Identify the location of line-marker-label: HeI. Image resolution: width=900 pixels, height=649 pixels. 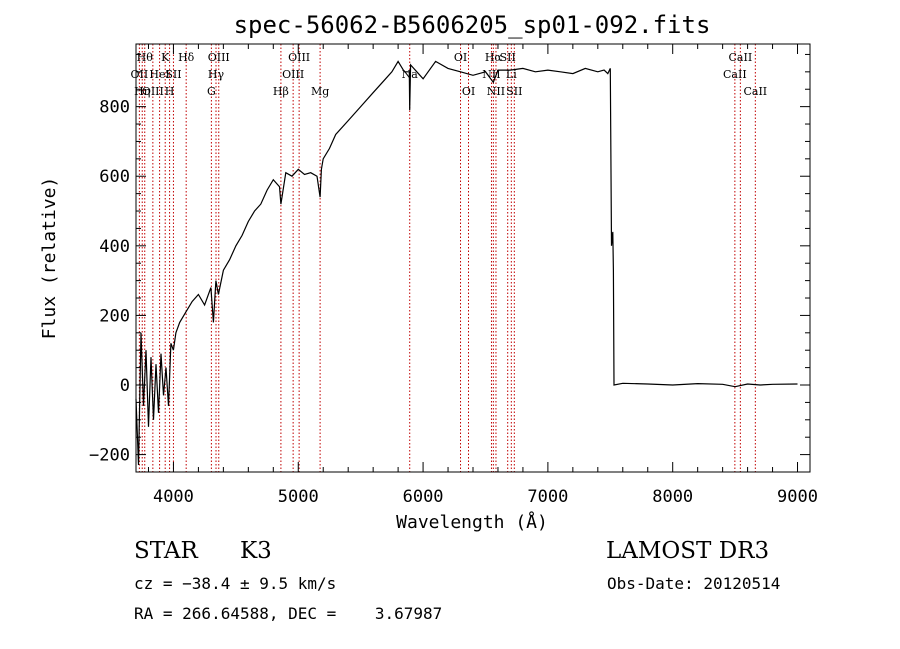
(159, 74).